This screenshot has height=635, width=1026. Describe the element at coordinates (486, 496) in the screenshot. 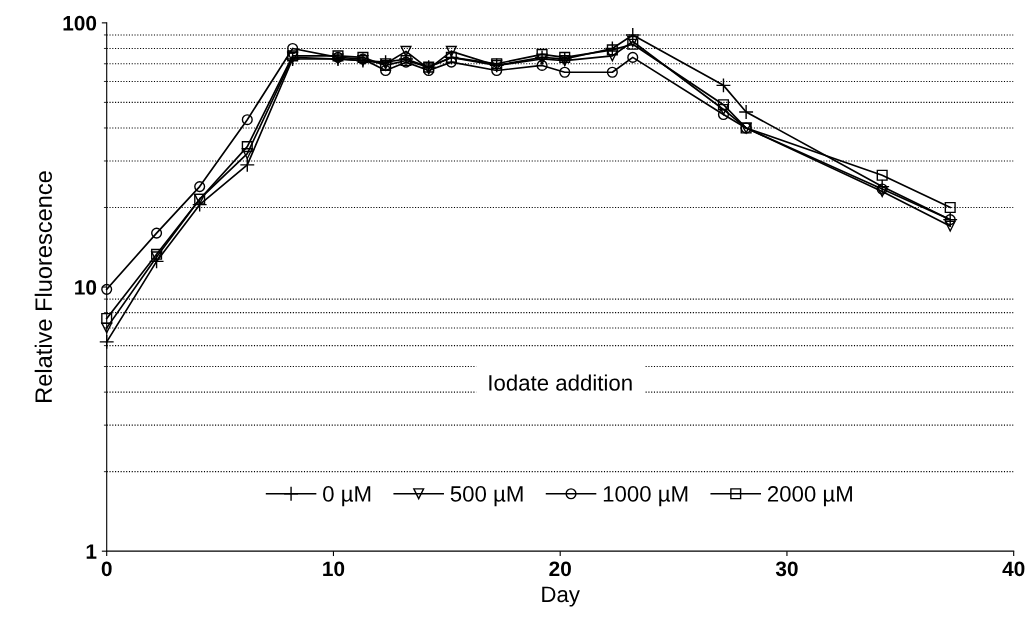

I see `legend-label: 500 µM` at that location.